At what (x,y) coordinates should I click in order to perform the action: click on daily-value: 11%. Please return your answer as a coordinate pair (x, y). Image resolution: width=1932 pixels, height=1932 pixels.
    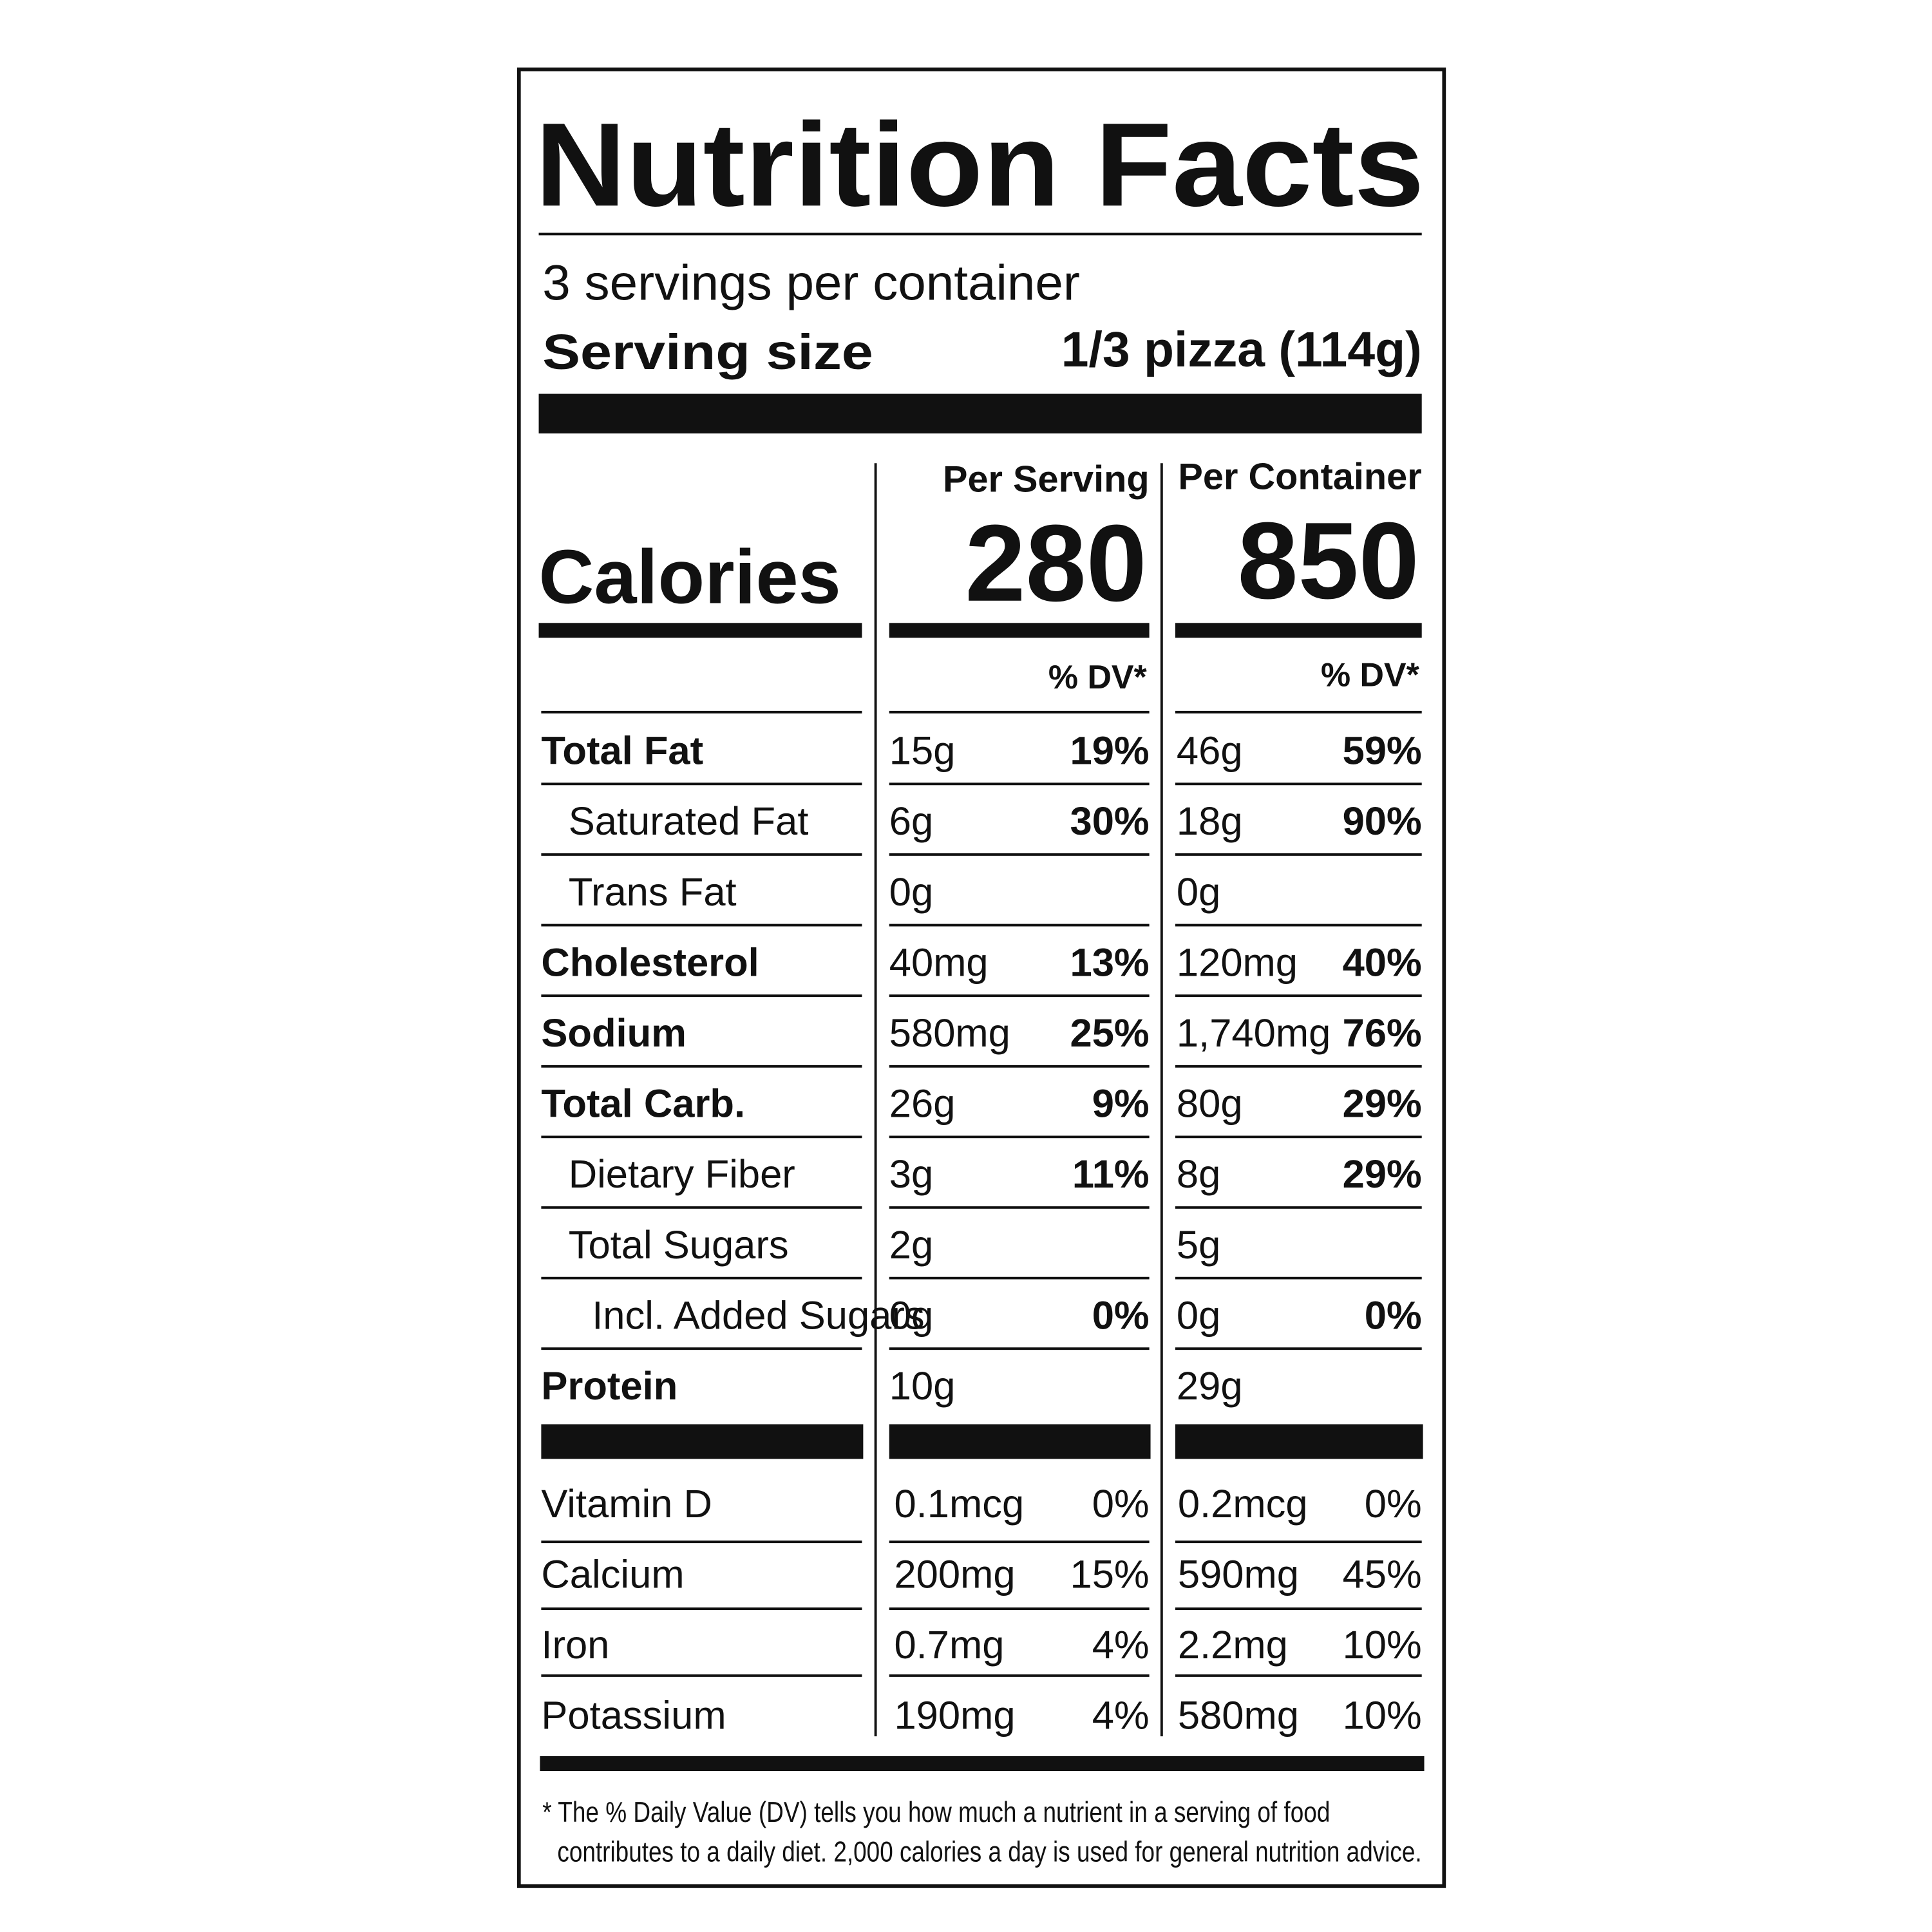
    Looking at the image, I should click on (1111, 1174).